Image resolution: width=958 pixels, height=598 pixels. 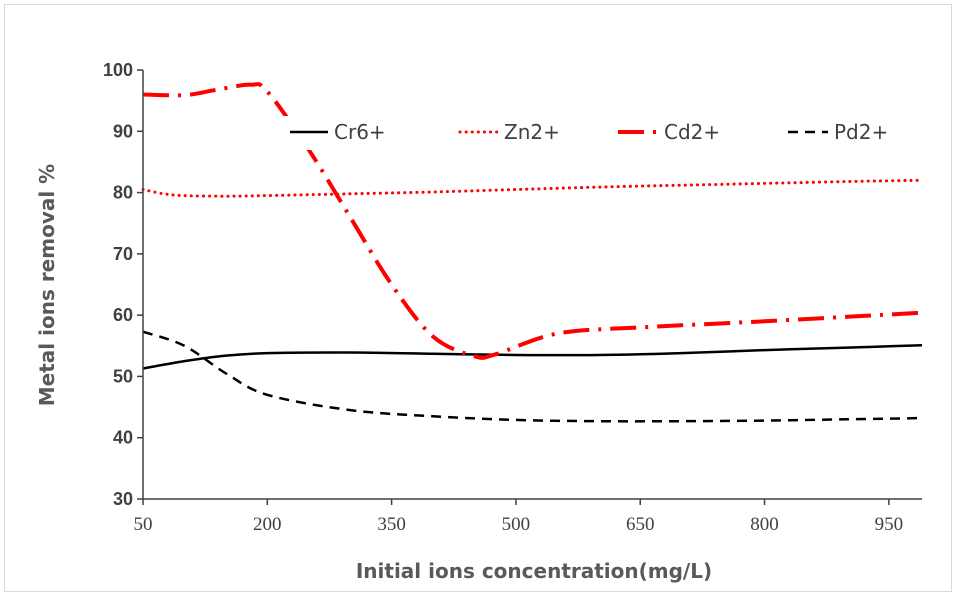 I want to click on y-tick-label: 40, so click(x=123, y=438).